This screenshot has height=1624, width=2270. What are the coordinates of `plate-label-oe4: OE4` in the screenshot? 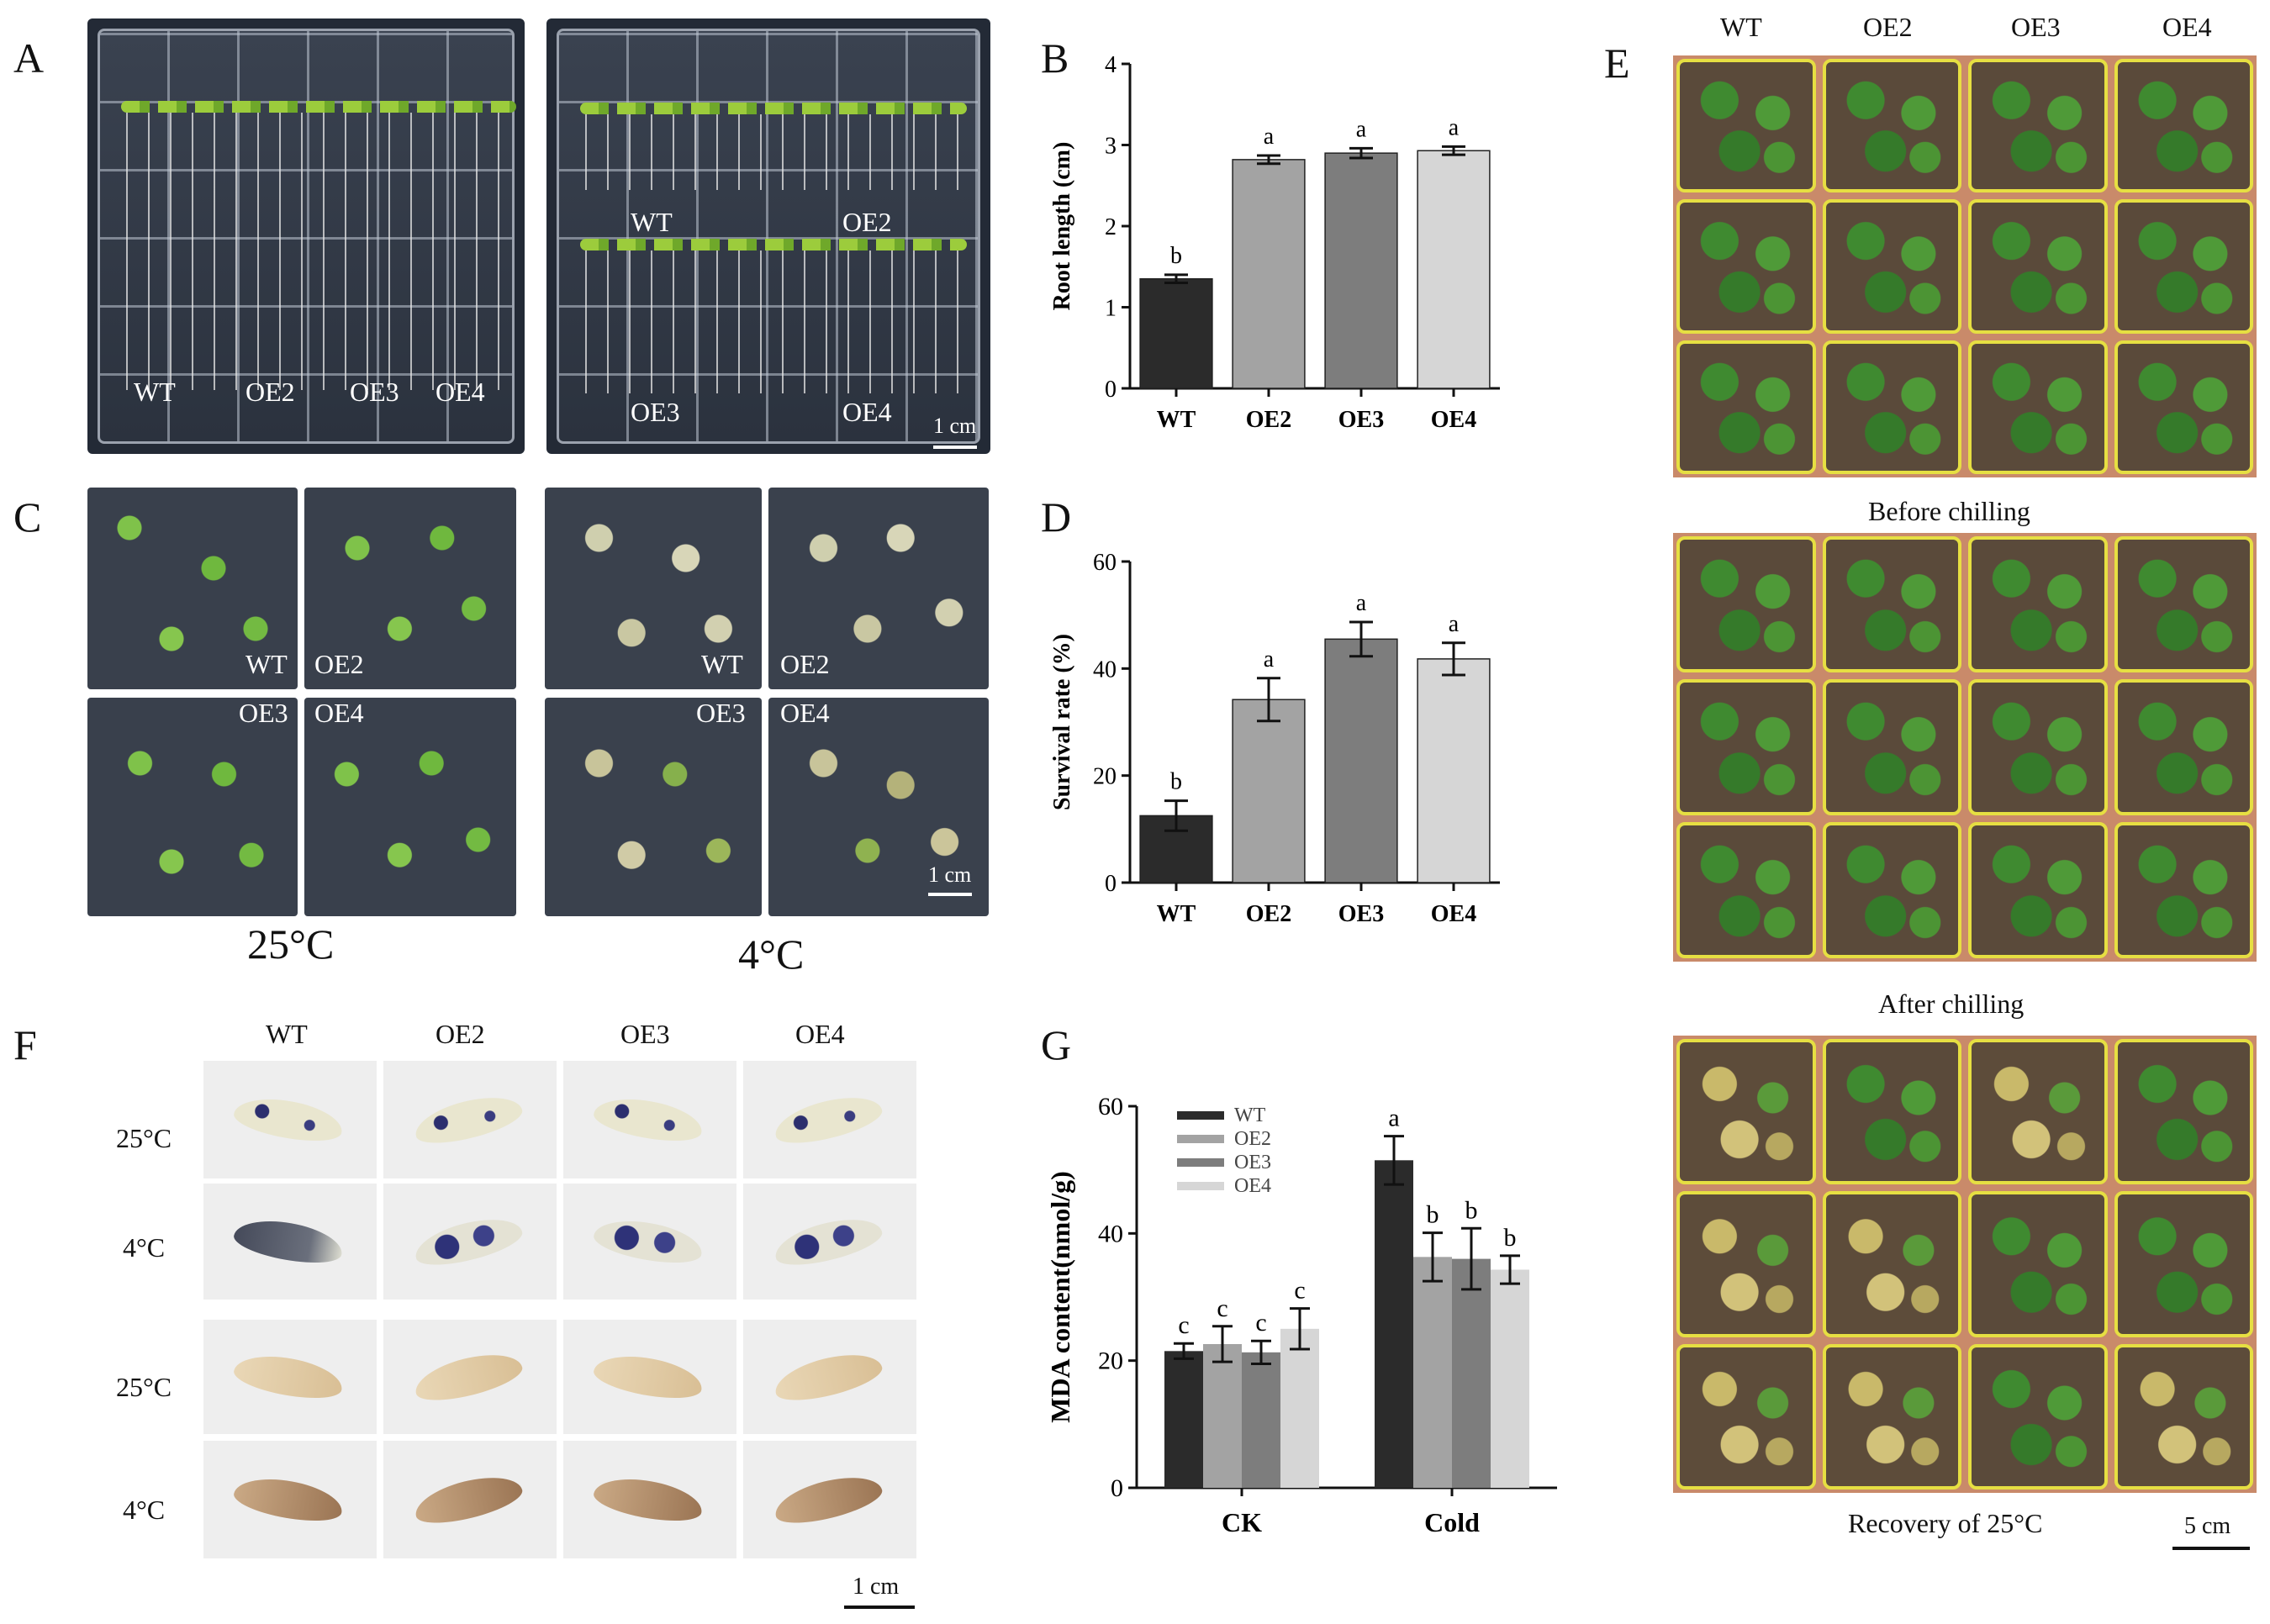 It's located at (460, 392).